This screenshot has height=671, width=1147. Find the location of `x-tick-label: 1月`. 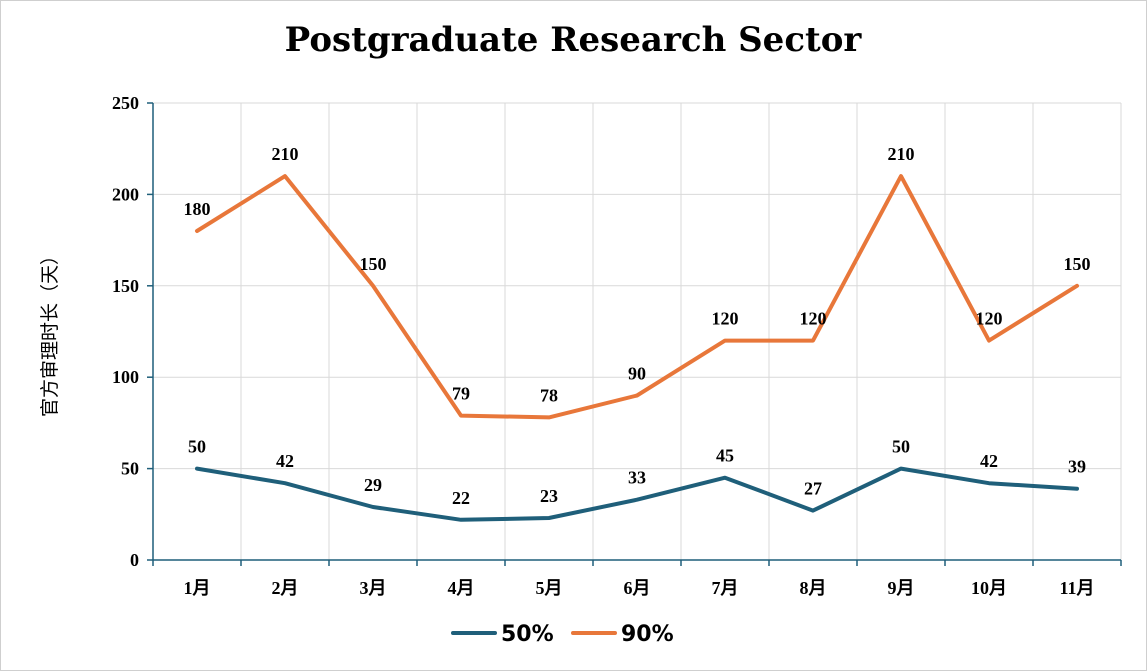

x-tick-label: 1月 is located at coordinates (197, 588).